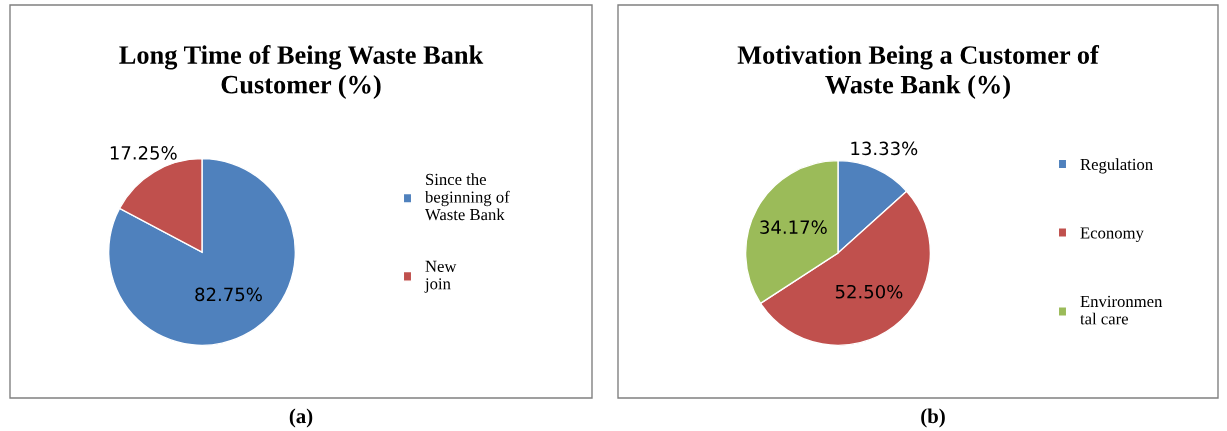 This screenshot has height=431, width=1227. I want to click on data-label: 82.75%, so click(228, 294).